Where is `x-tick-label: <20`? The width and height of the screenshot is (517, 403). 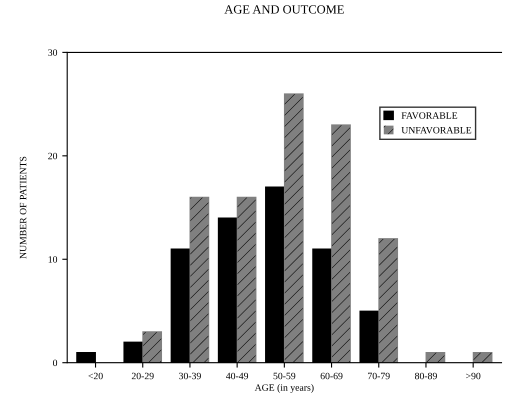
x-tick-label: <20 is located at coordinates (95, 376).